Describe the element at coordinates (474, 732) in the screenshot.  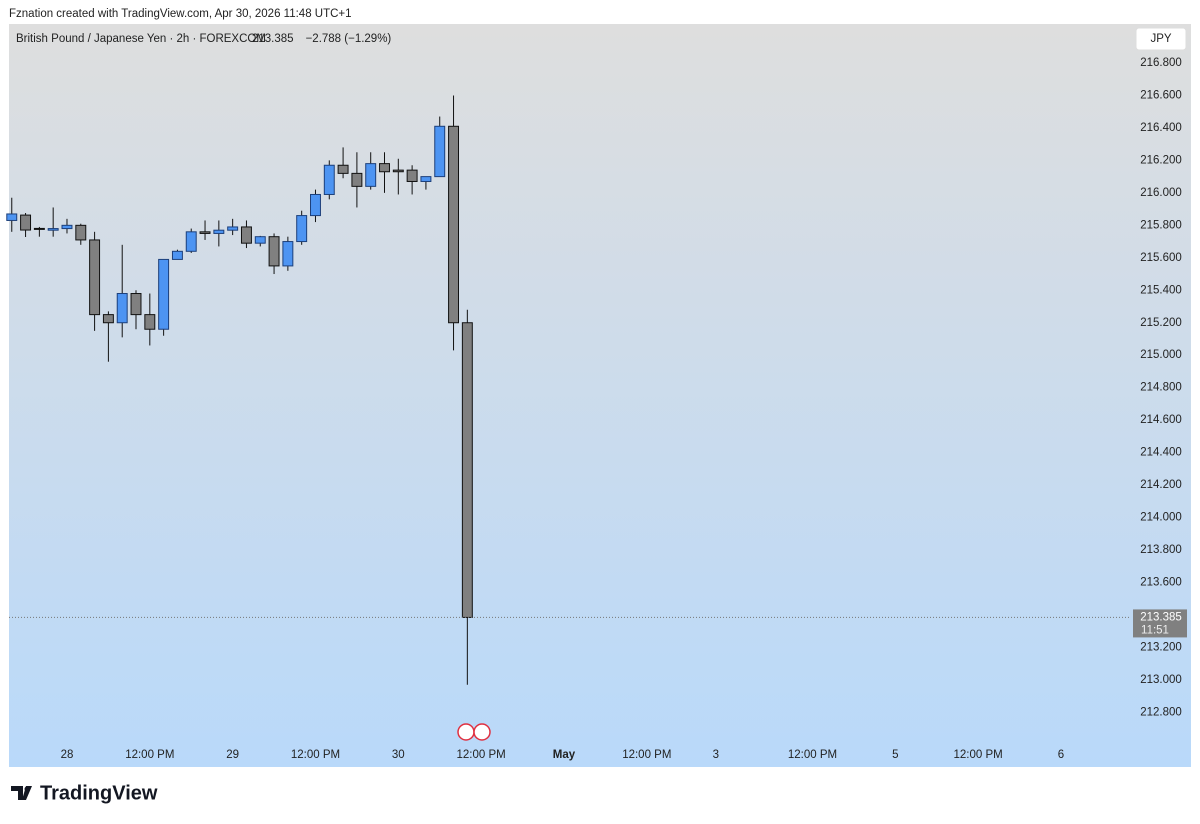
I see `event-icons` at that location.